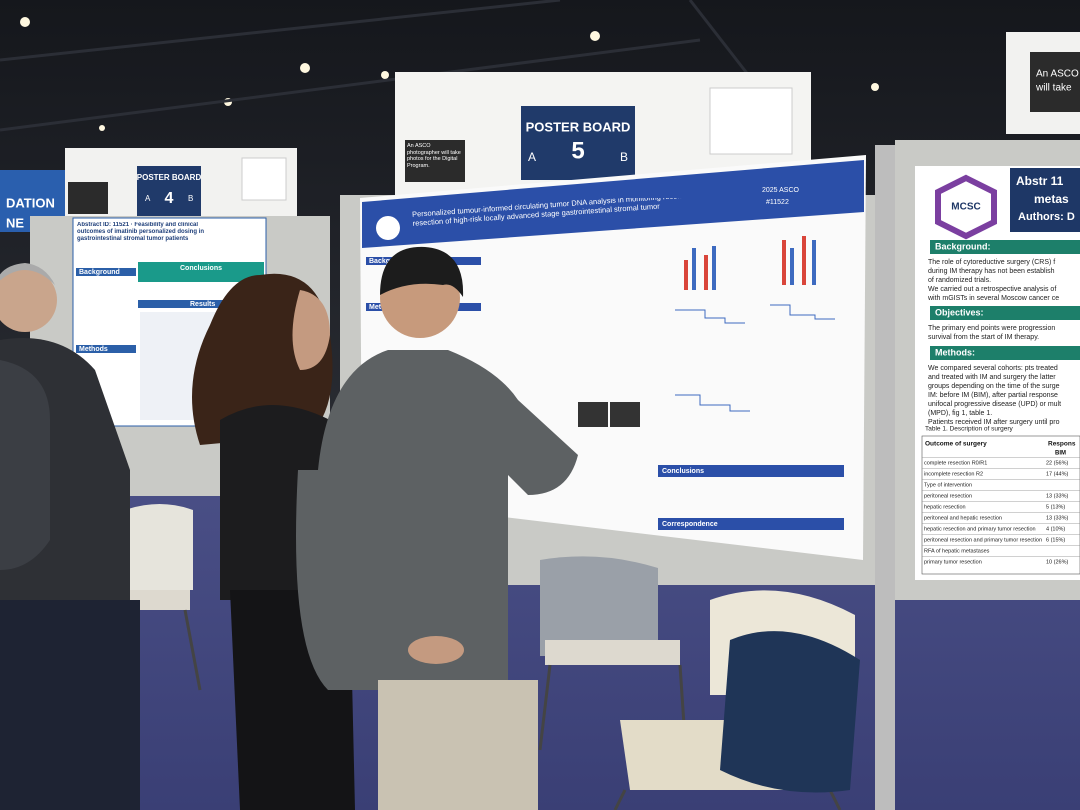 The height and width of the screenshot is (810, 1080). I want to click on table-caption: Table 1. Description of surgery, so click(969, 429).